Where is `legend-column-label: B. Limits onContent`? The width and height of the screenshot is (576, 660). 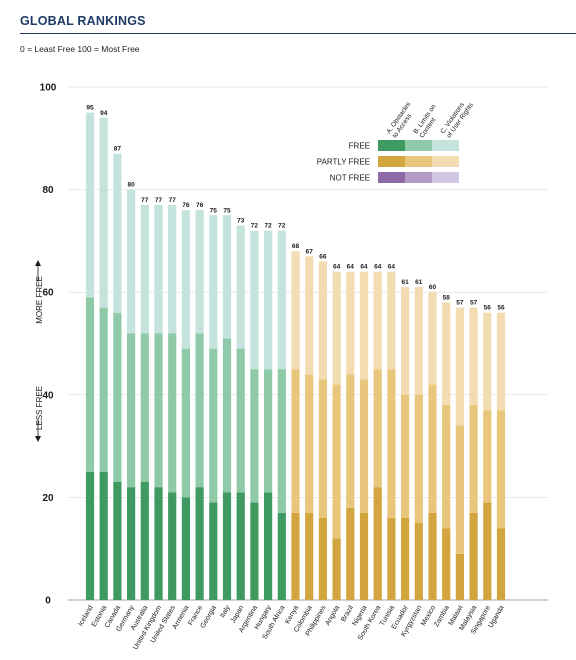
legend-column-label: B. Limits onContent is located at coordinates (428, 121).